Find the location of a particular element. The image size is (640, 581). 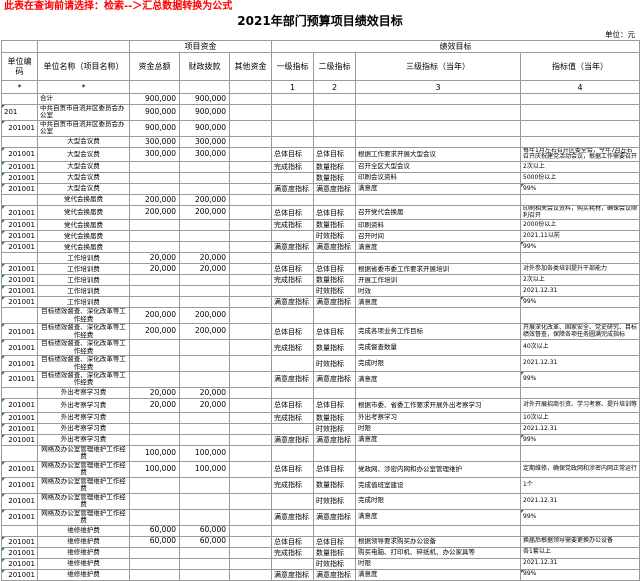

cell-total-funds: 20,000 is located at coordinates (154, 258).